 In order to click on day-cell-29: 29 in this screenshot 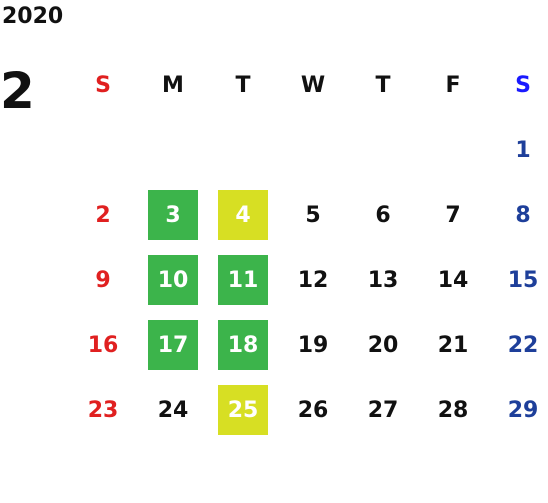, I will do `click(523, 410)`.